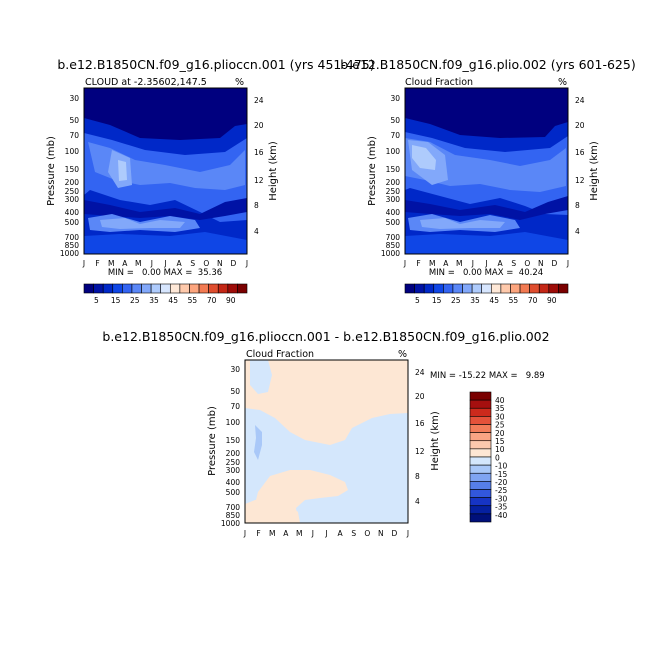 This screenshot has width=654, height=654. I want to click on y-tick-label: 850, so click(233, 515).